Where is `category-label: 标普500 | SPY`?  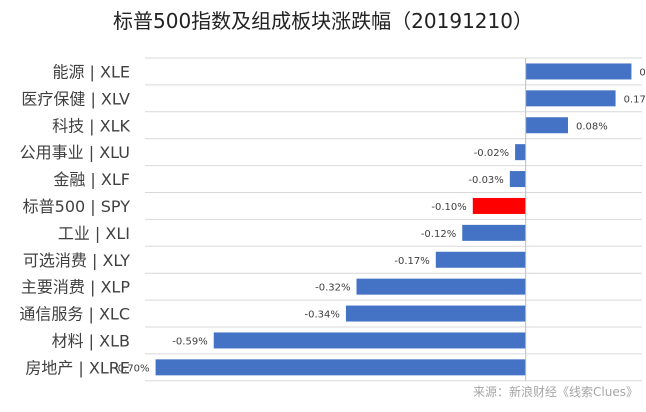 category-label: 标普500 | SPY is located at coordinates (77, 206).